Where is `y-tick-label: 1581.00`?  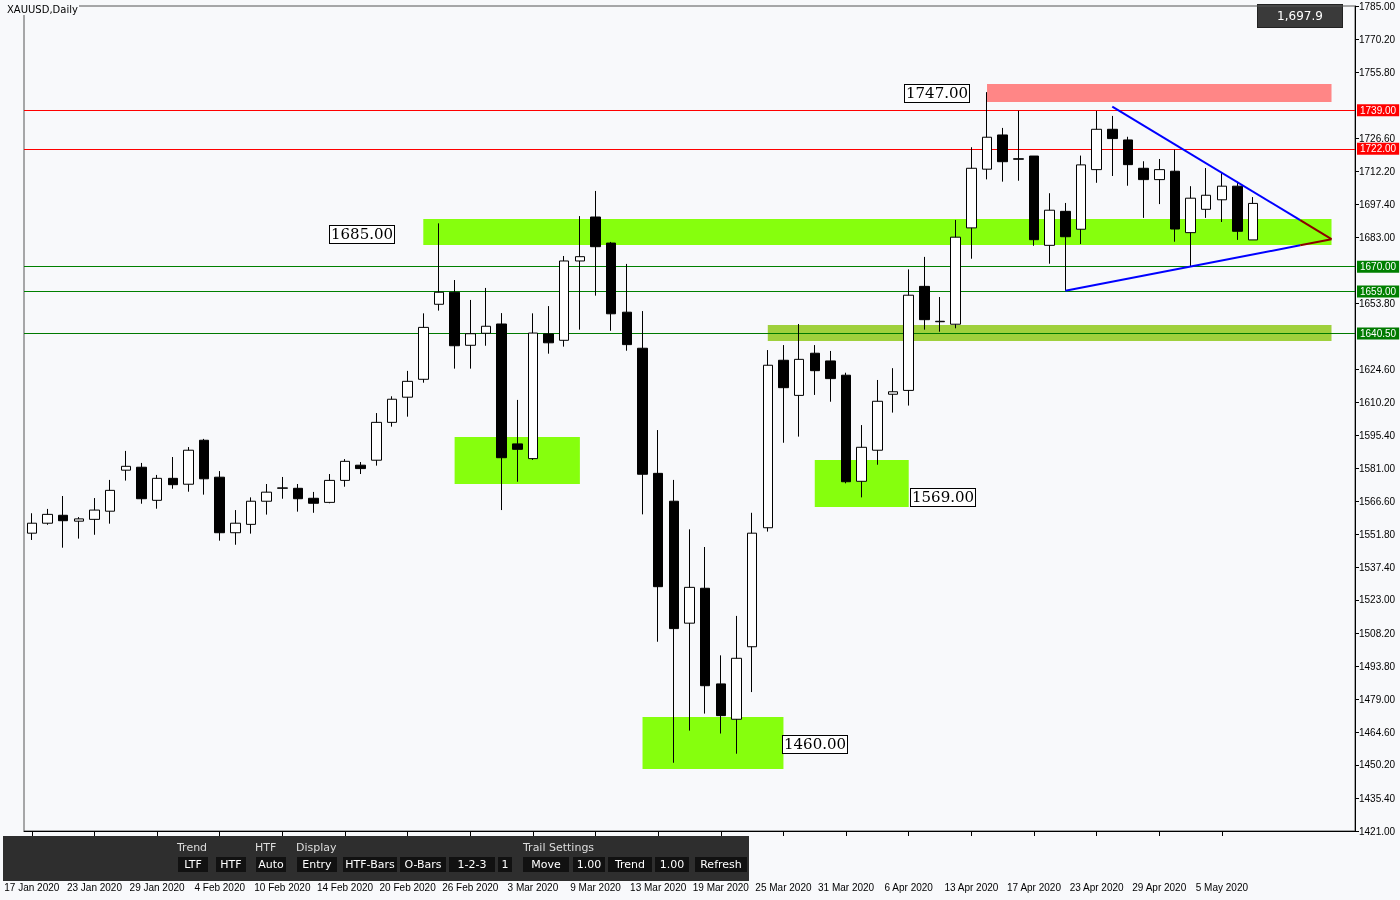 y-tick-label: 1581.00 is located at coordinates (1377, 468).